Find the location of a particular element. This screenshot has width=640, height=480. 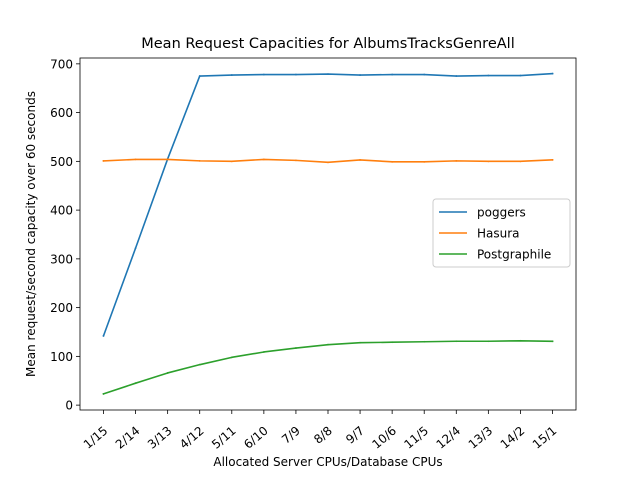

y-axis: 0 100 200 300 400 500 600 700 is located at coordinates (65, 235).